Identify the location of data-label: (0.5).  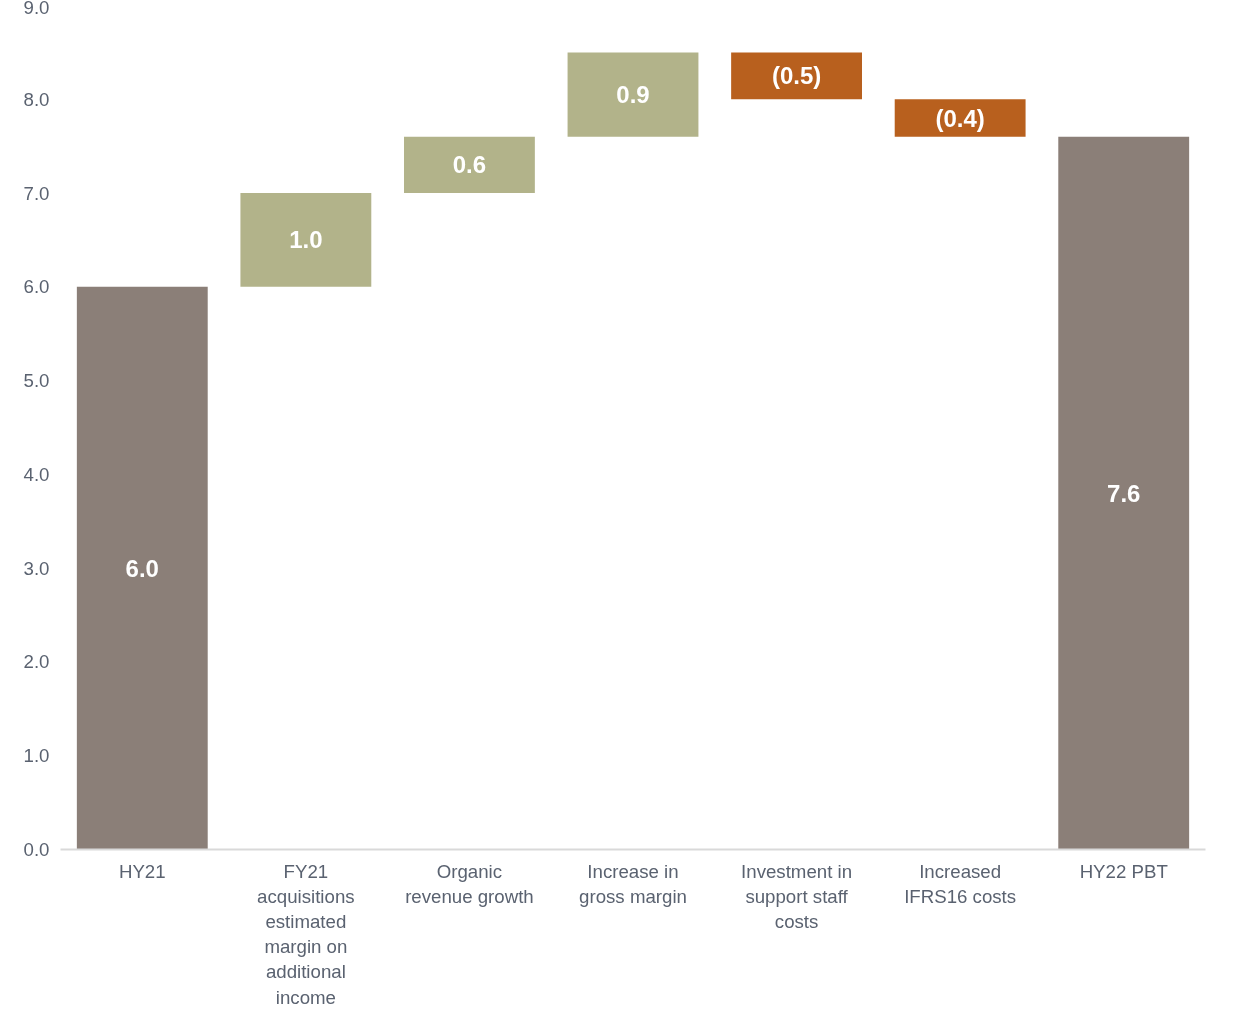
(796, 76).